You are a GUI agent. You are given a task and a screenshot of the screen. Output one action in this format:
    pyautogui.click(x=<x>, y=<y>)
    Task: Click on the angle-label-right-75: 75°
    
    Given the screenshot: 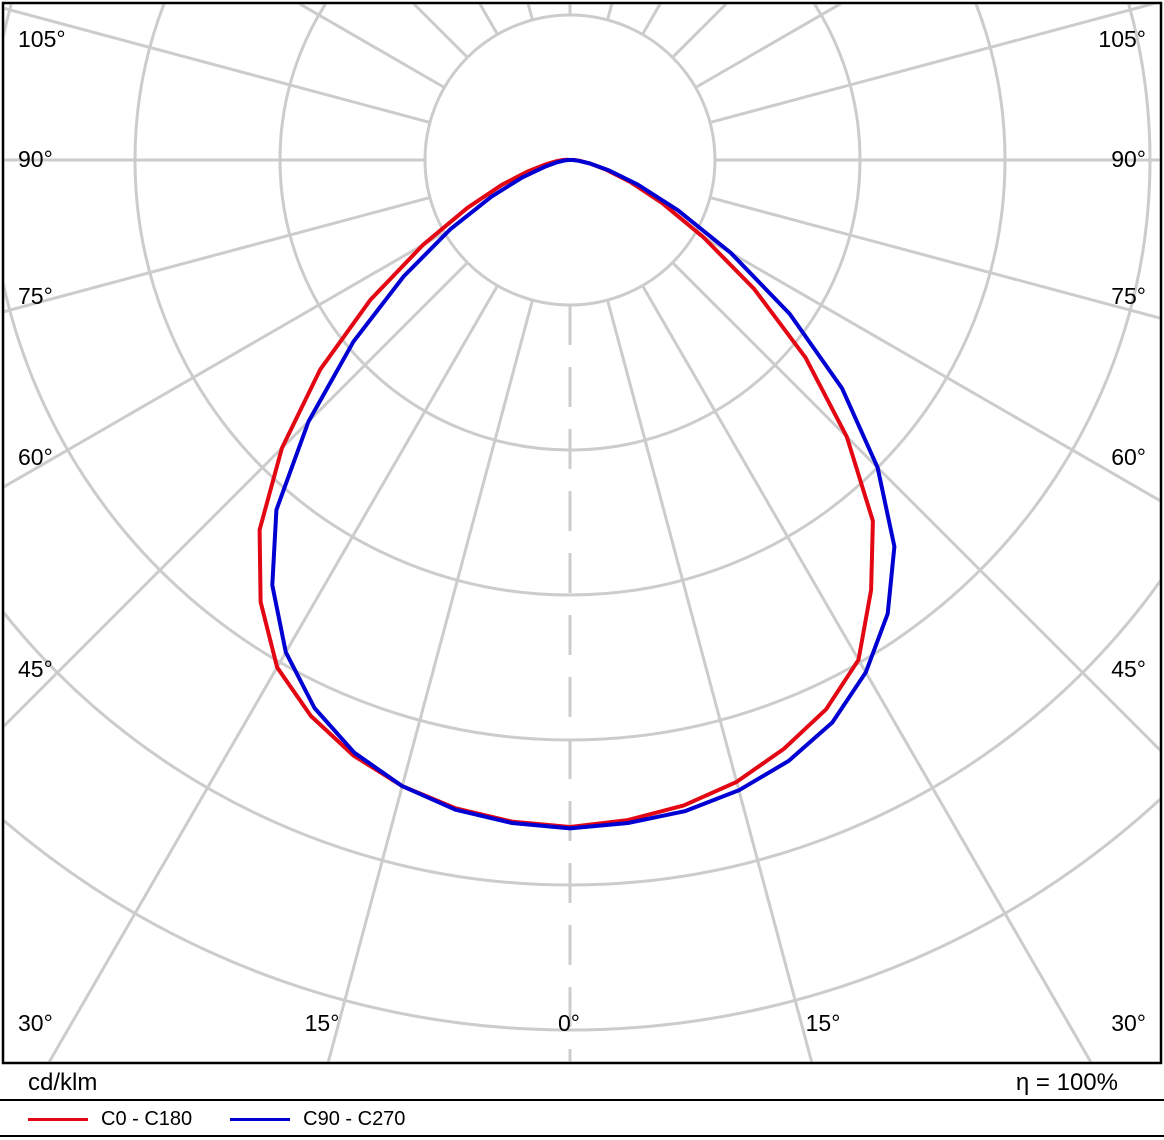 What is the action you would take?
    pyautogui.click(x=1128, y=296)
    